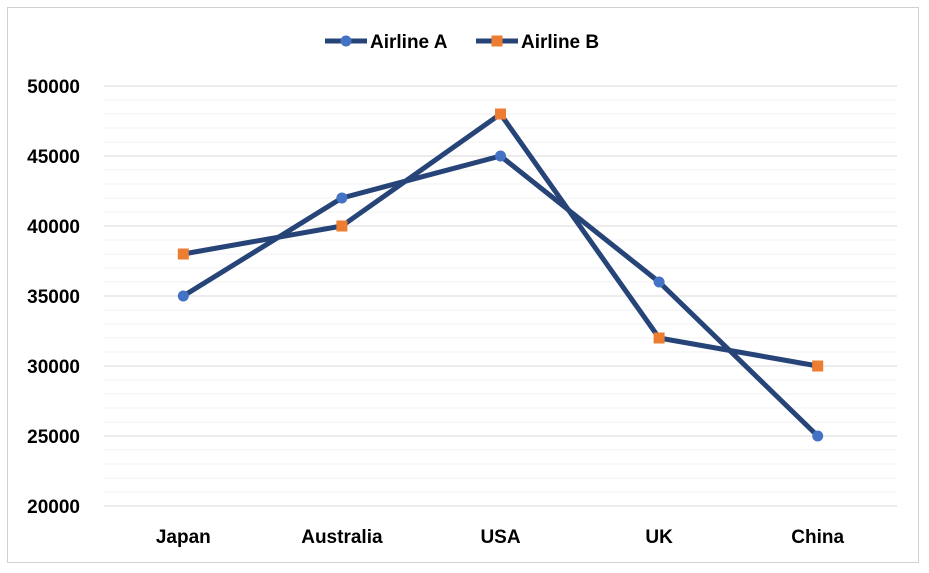  I want to click on x-axis-ticks: Japan Australia USA UK China, so click(500, 537).